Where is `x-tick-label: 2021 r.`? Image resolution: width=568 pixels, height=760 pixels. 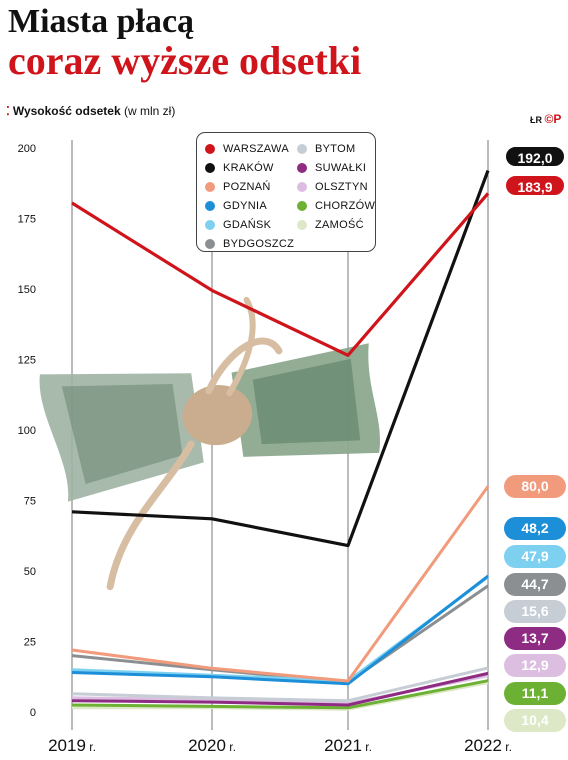 x-tick-label: 2021 r. is located at coordinates (348, 745).